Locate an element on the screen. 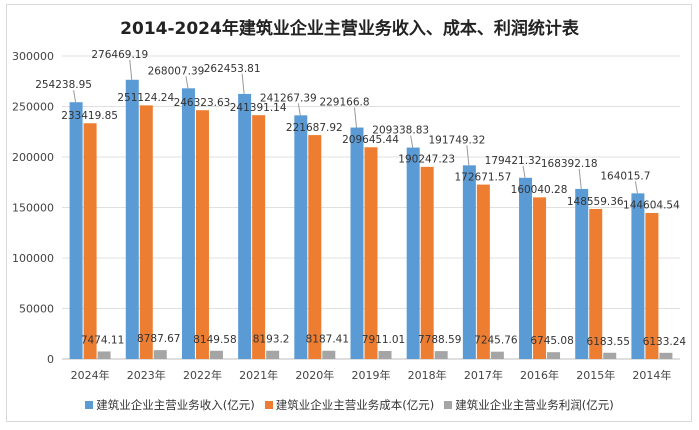  data-label: 7245.76 is located at coordinates (496, 341).